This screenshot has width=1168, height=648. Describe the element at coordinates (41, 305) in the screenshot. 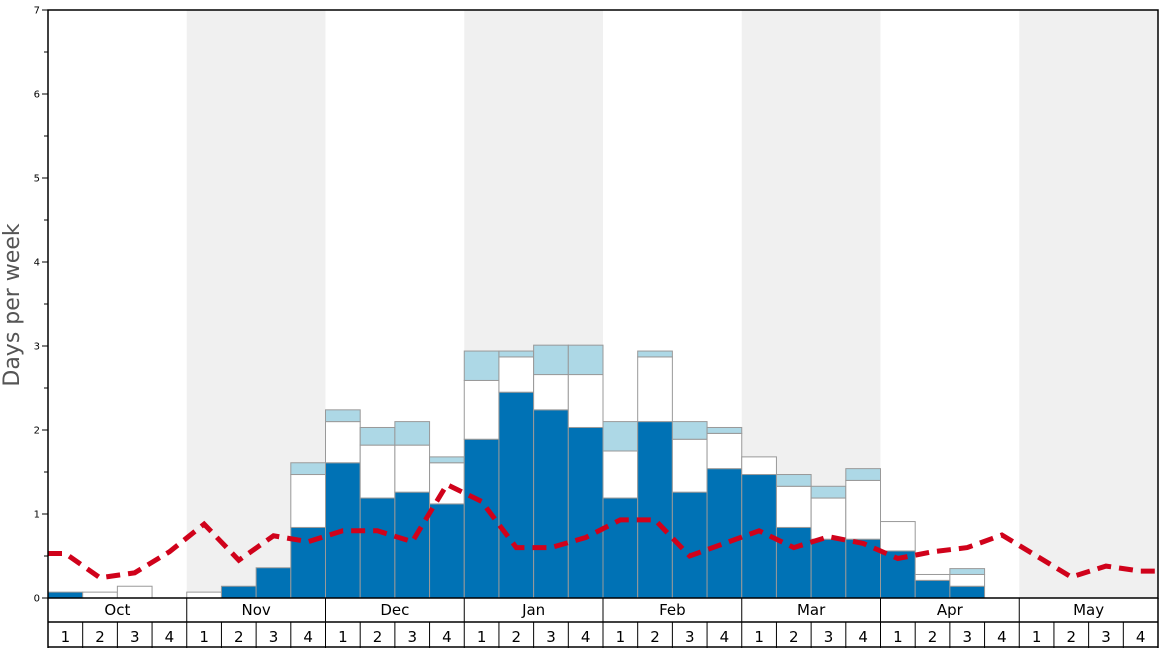

I see `y-axis: 0 1 2 3 4 5 6 7` at that location.